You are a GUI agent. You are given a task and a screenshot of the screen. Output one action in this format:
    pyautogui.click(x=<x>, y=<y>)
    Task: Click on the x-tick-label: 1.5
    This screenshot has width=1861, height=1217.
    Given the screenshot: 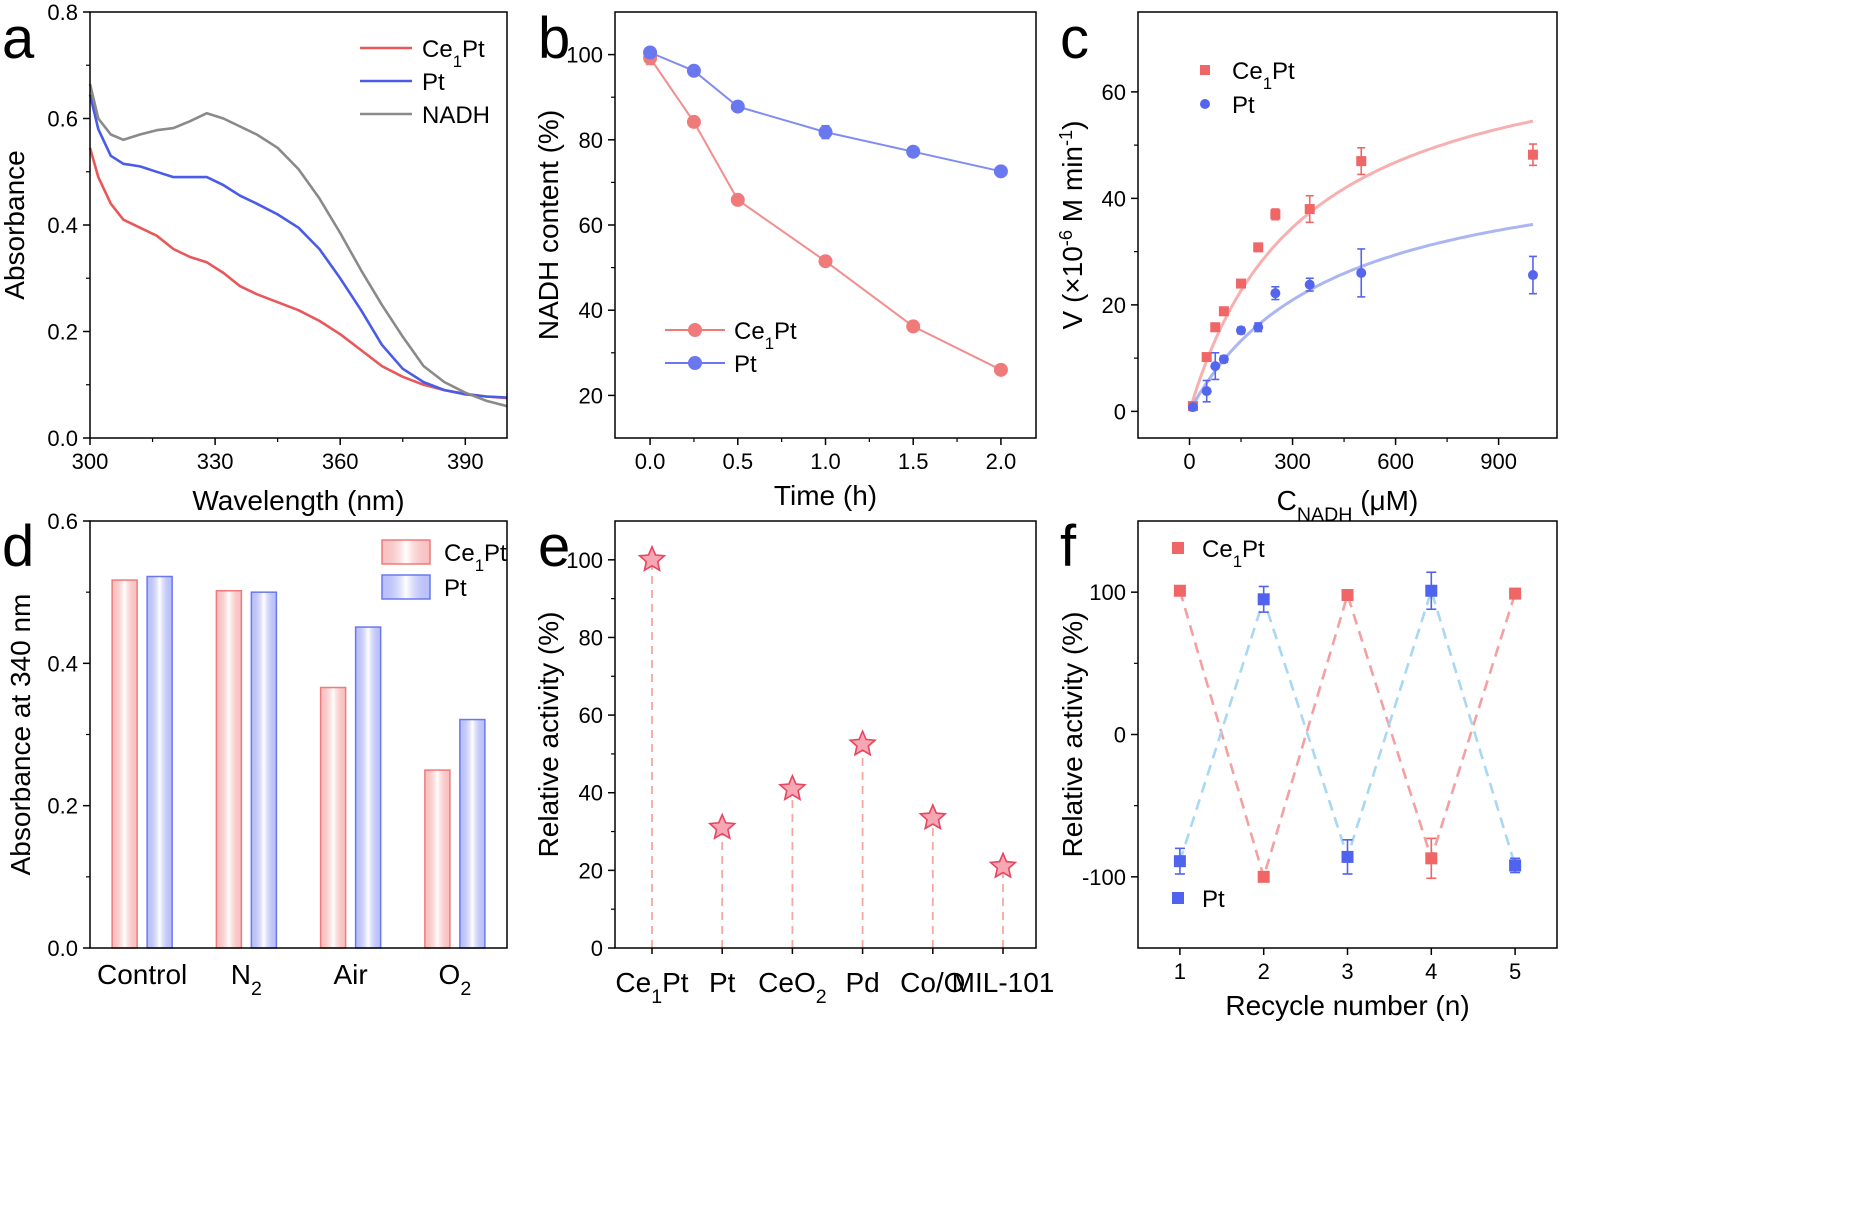 What is the action you would take?
    pyautogui.click(x=913, y=461)
    